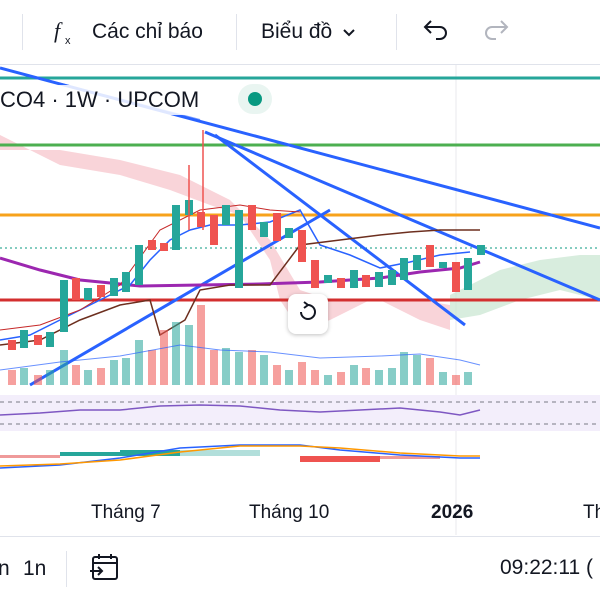 Image resolution: width=600 pixels, height=601 pixels. Describe the element at coordinates (126, 512) in the screenshot. I see `time-axis-label: Tháng 7` at that location.